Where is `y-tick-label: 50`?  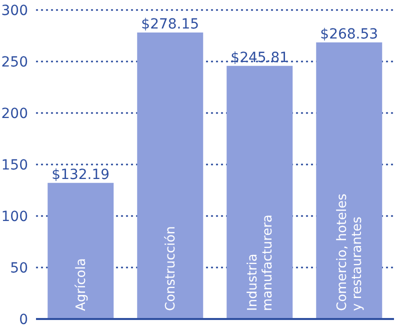 y-tick-label: 50 is located at coordinates (19, 268).